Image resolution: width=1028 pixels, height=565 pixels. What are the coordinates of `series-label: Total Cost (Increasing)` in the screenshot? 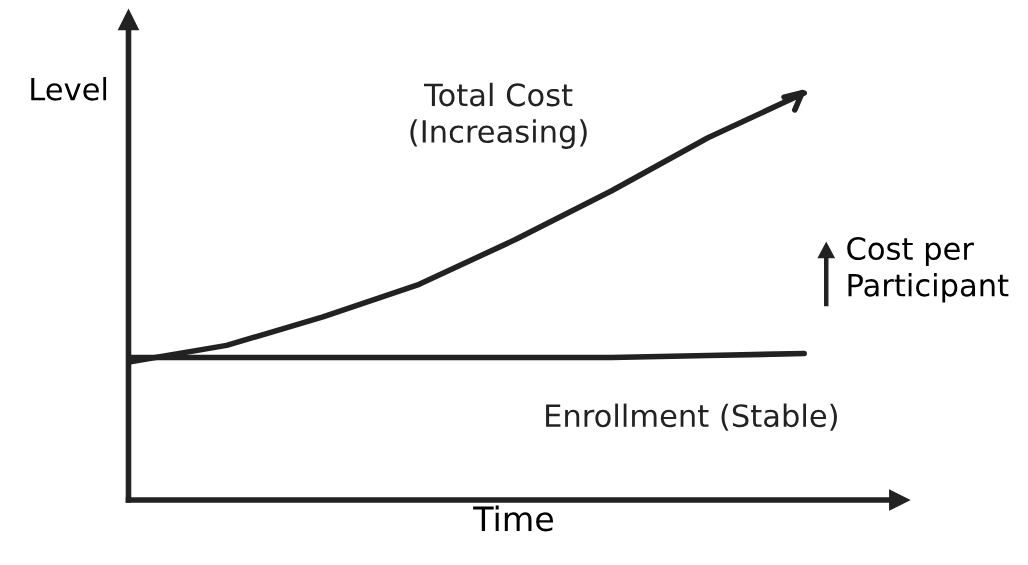 It's located at (498, 115).